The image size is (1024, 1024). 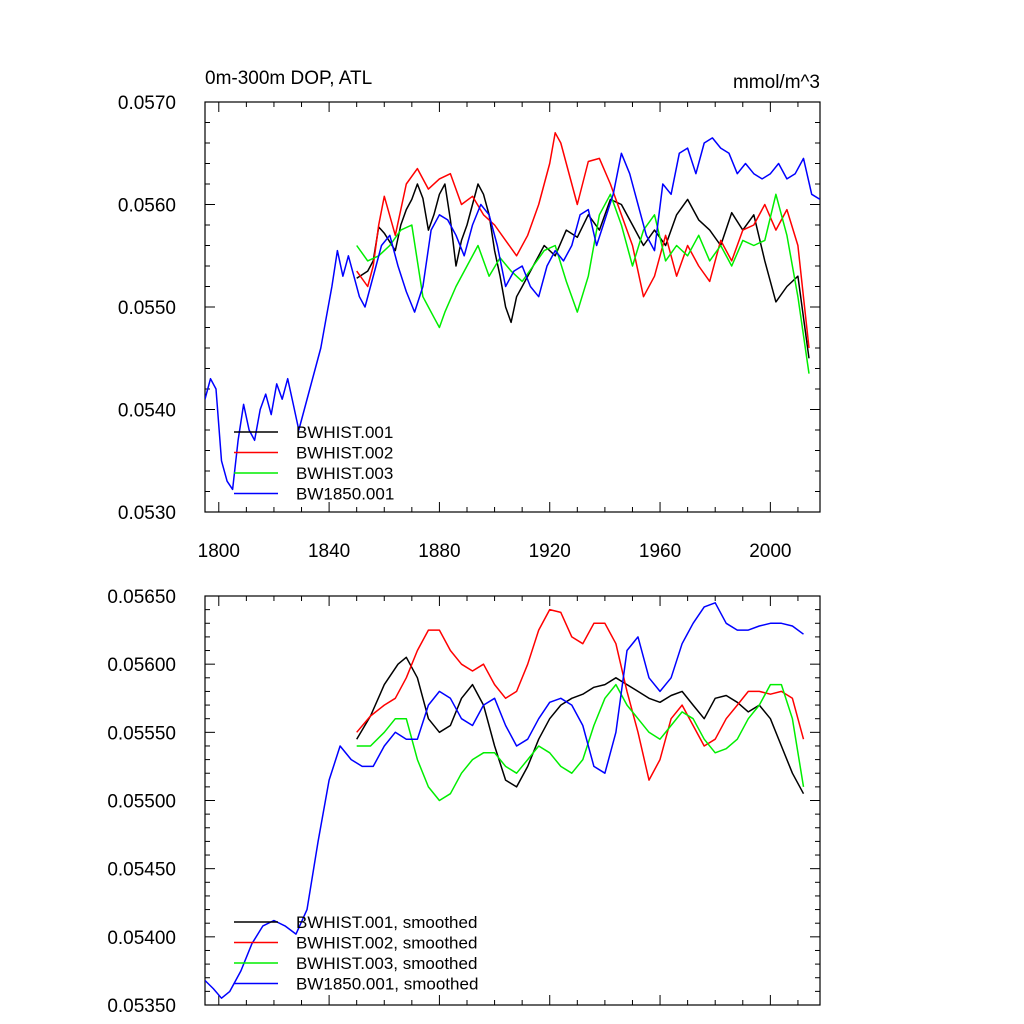 What do you see at coordinates (580, 742) in the screenshot?
I see `series-line-bwhist-003-smoothed` at bounding box center [580, 742].